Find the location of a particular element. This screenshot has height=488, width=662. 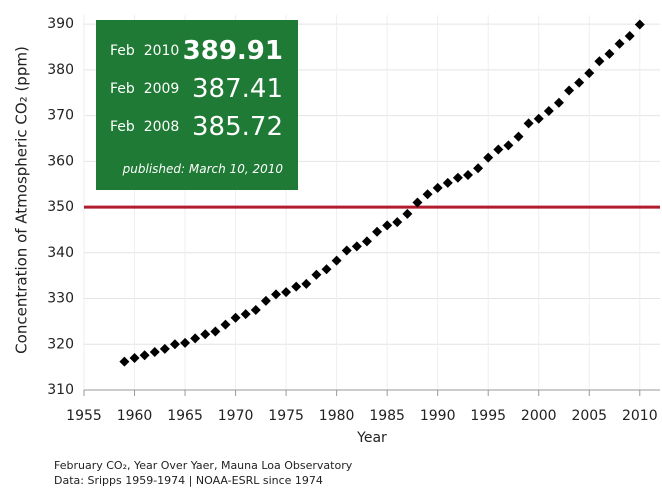

x-tick-label: 1995 is located at coordinates (488, 416).